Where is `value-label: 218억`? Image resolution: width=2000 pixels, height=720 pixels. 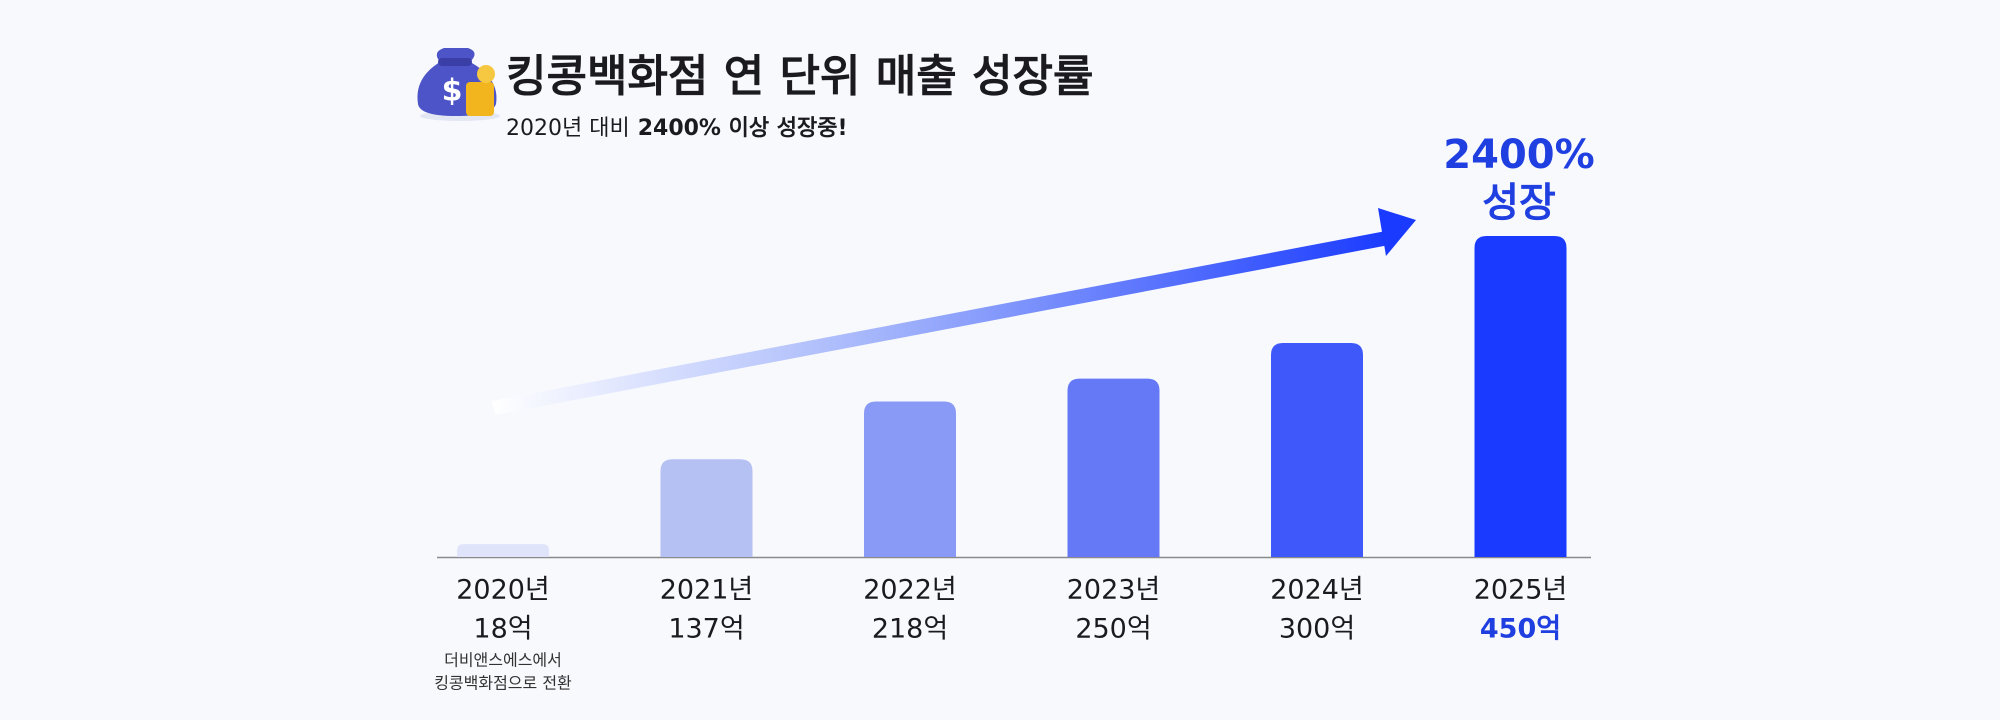 value-label: 218억 is located at coordinates (910, 629).